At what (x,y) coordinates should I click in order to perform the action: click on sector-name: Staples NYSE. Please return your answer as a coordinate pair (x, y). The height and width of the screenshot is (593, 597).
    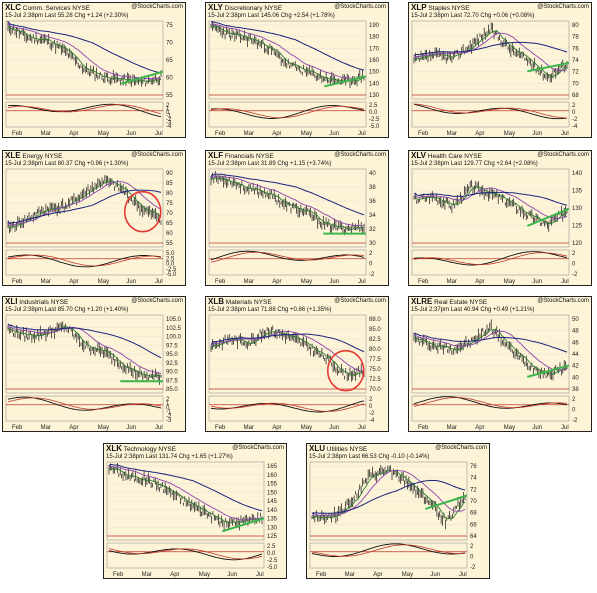
    Looking at the image, I should click on (448, 8).